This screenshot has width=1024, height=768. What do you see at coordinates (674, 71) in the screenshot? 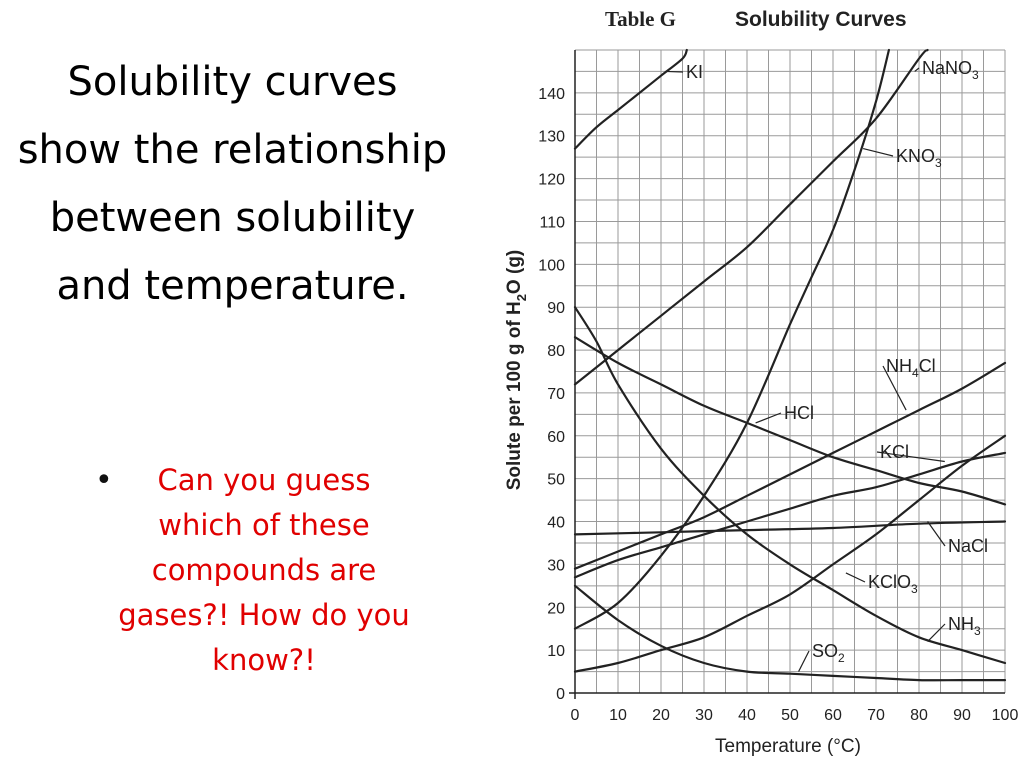
I see `leader-ki` at bounding box center [674, 71].